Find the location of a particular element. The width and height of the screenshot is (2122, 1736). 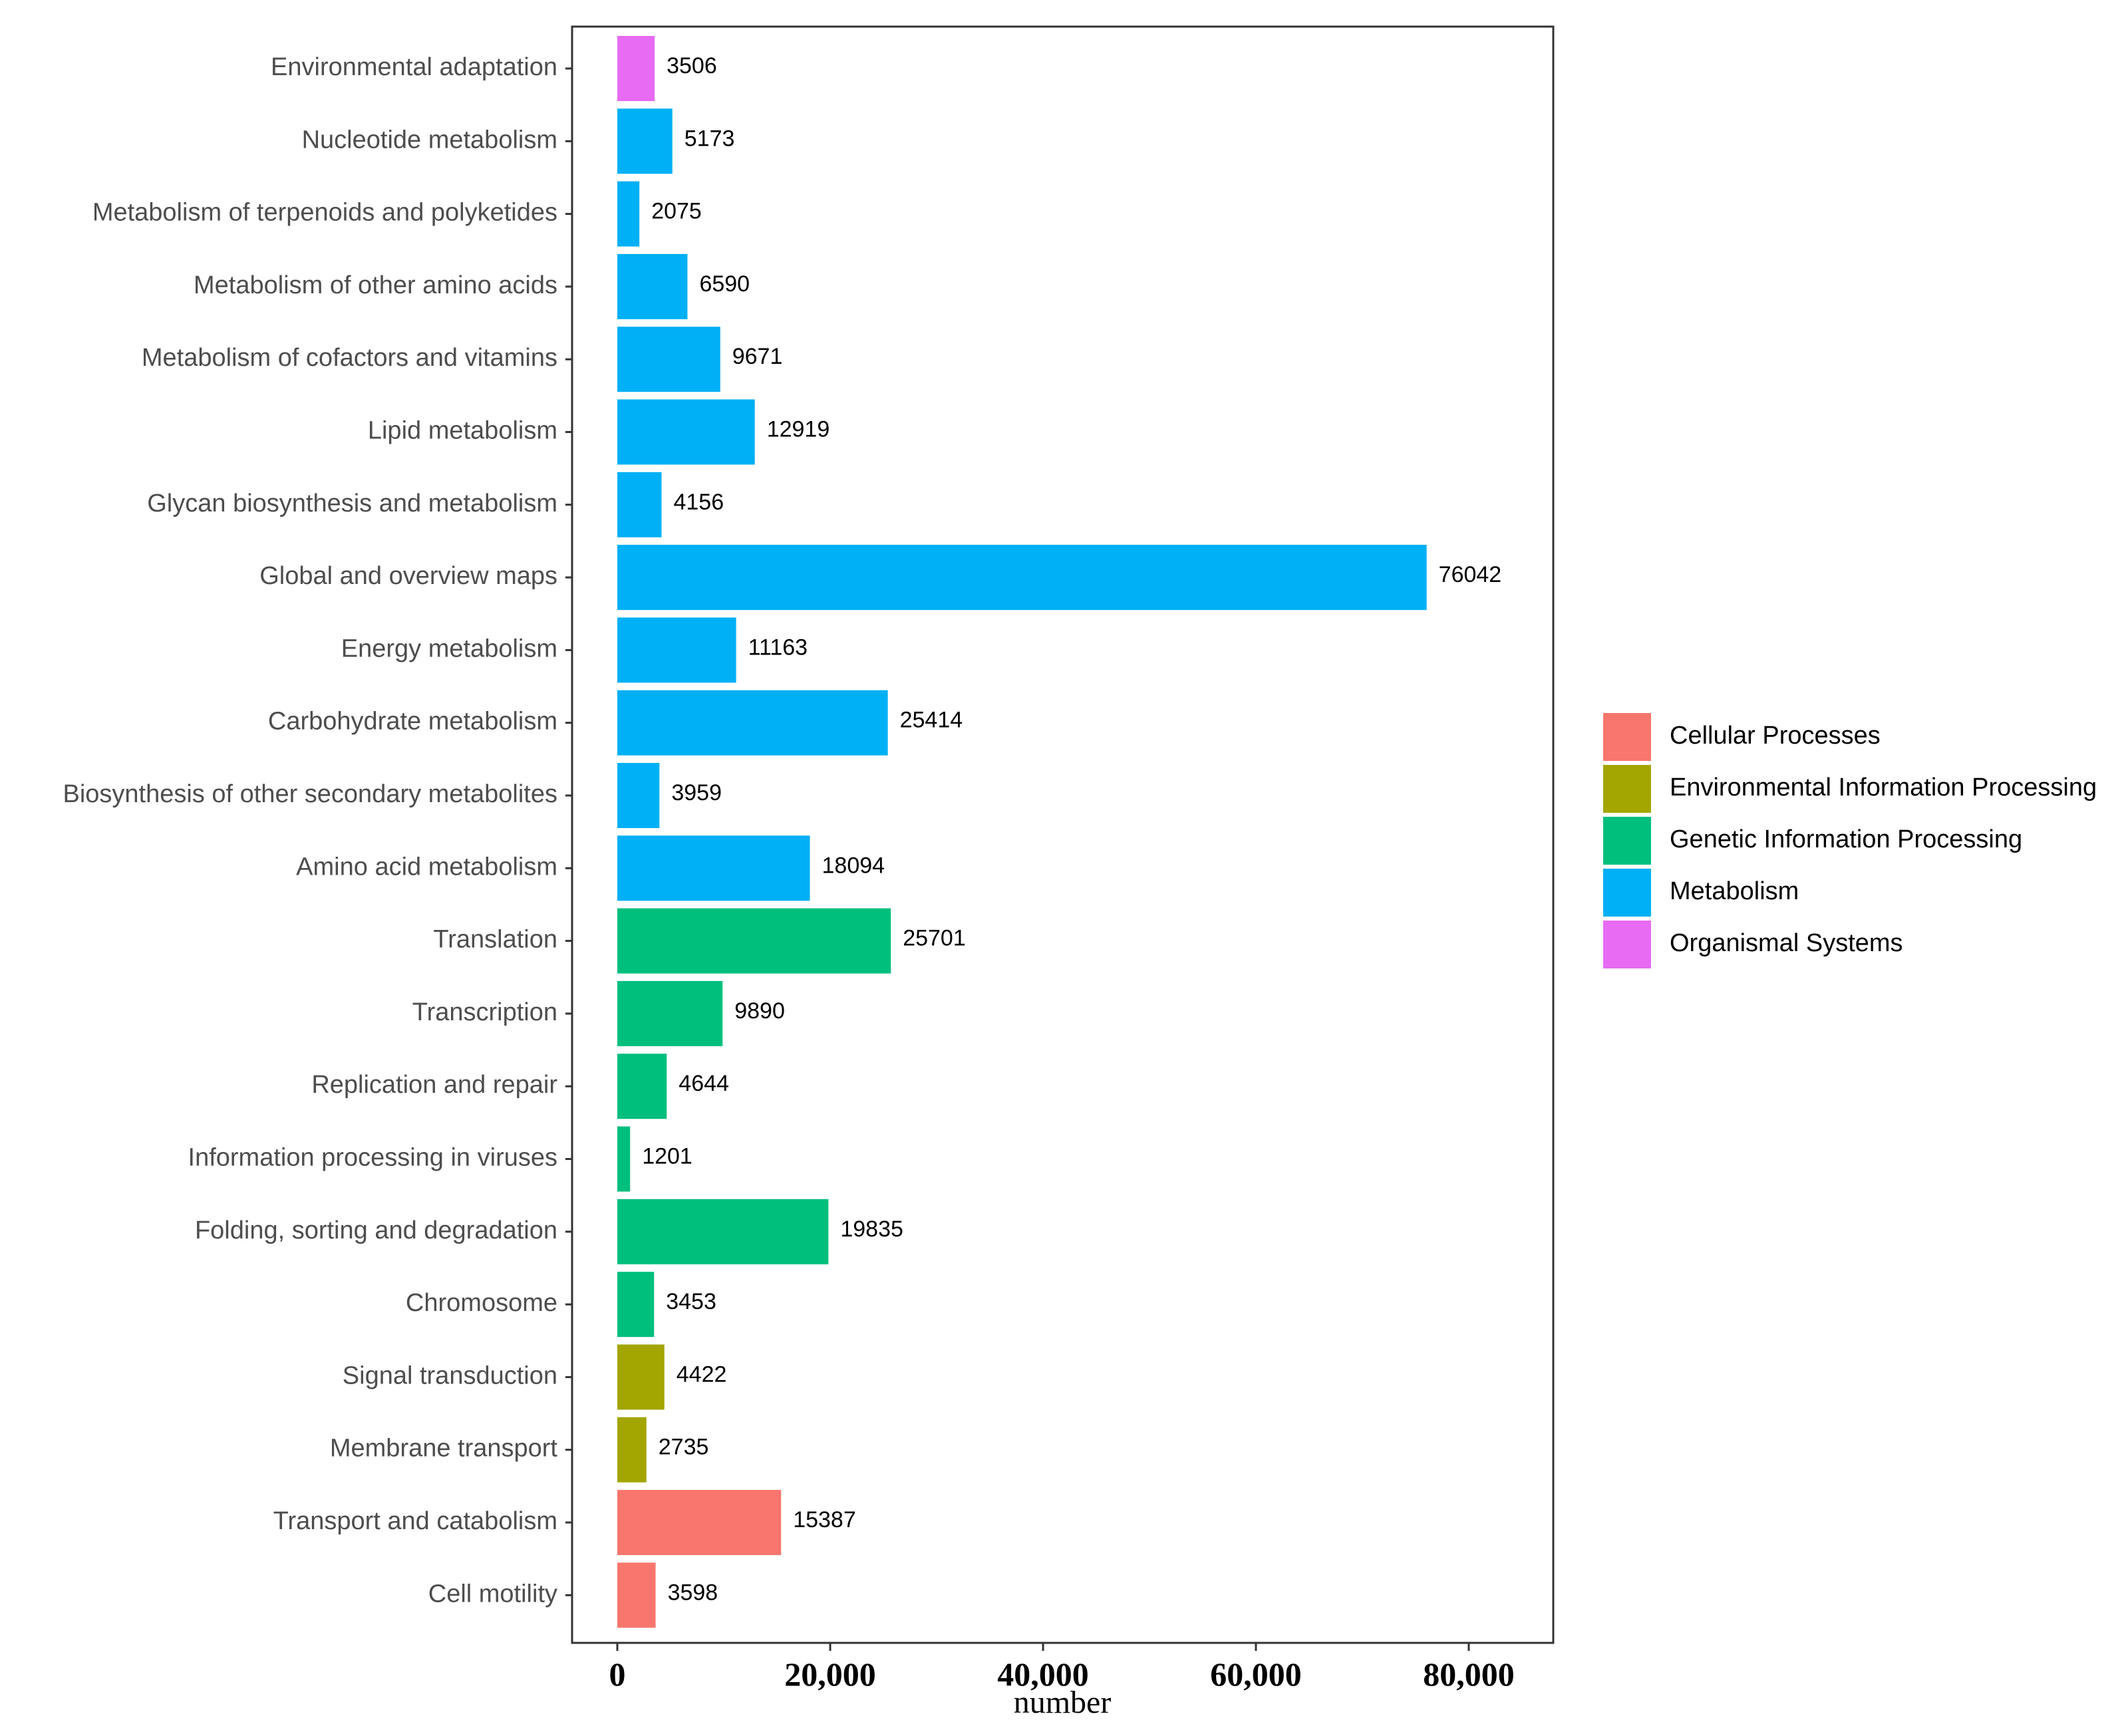

y-tick-label-transport-and-catabolism: Transport and catabolism is located at coordinates (415, 1521).